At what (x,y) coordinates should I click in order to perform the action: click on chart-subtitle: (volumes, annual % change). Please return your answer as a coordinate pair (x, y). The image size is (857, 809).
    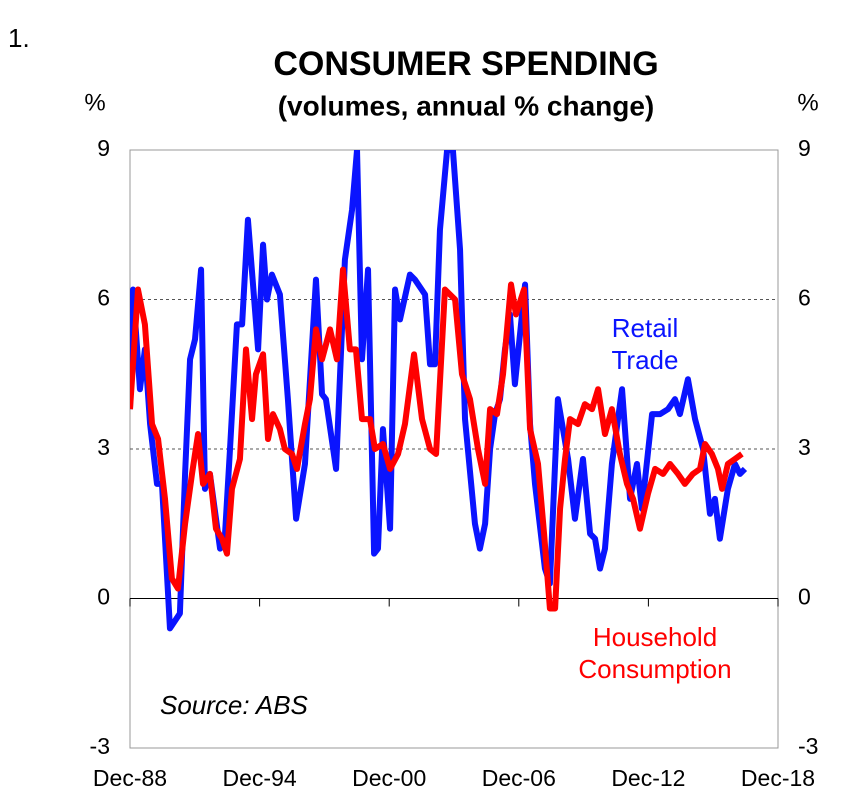
    Looking at the image, I should click on (466, 105).